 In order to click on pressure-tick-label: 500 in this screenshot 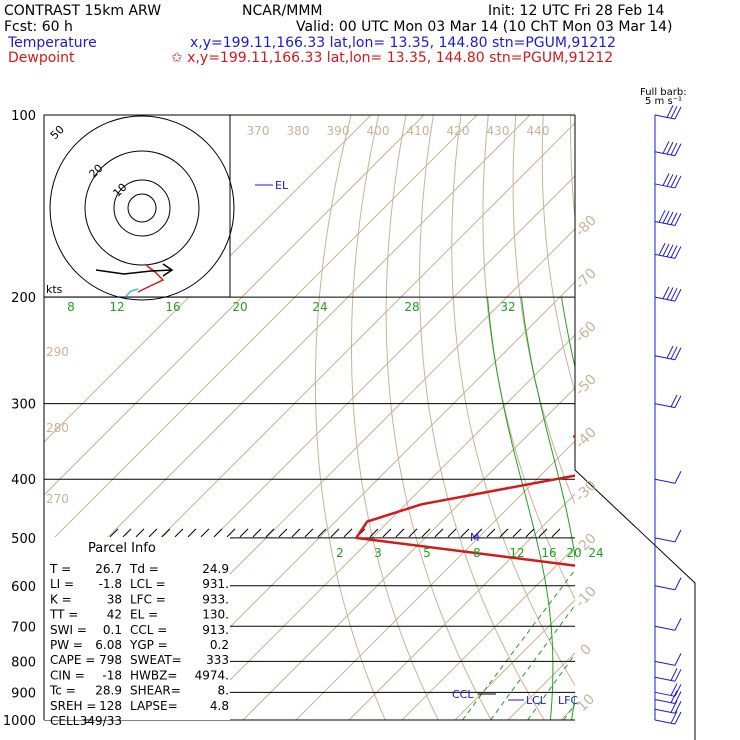, I will do `click(23, 539)`.